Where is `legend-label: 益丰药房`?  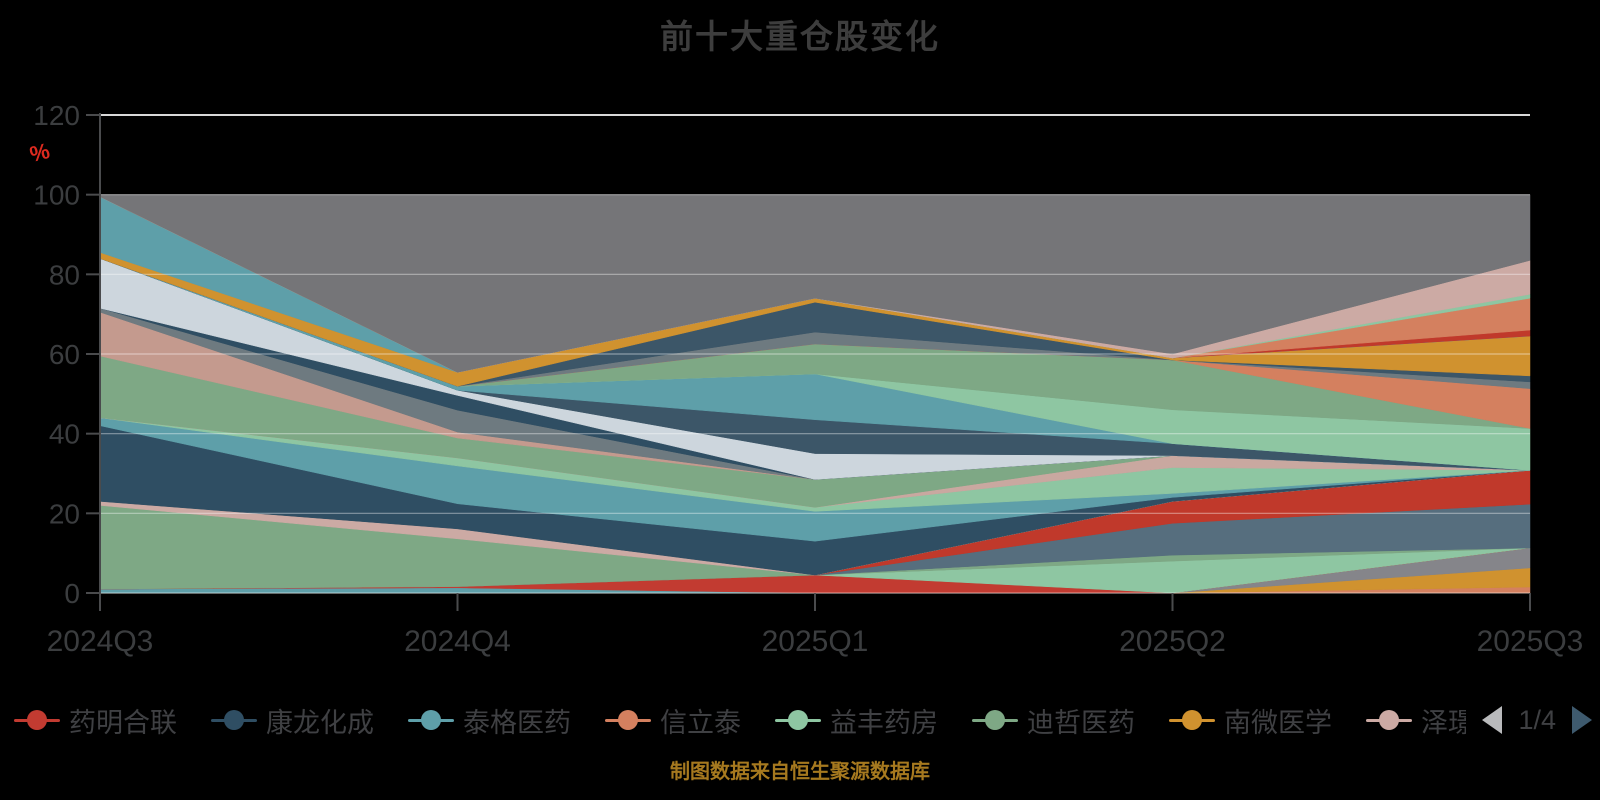
legend-label: 益丰药房 is located at coordinates (884, 722).